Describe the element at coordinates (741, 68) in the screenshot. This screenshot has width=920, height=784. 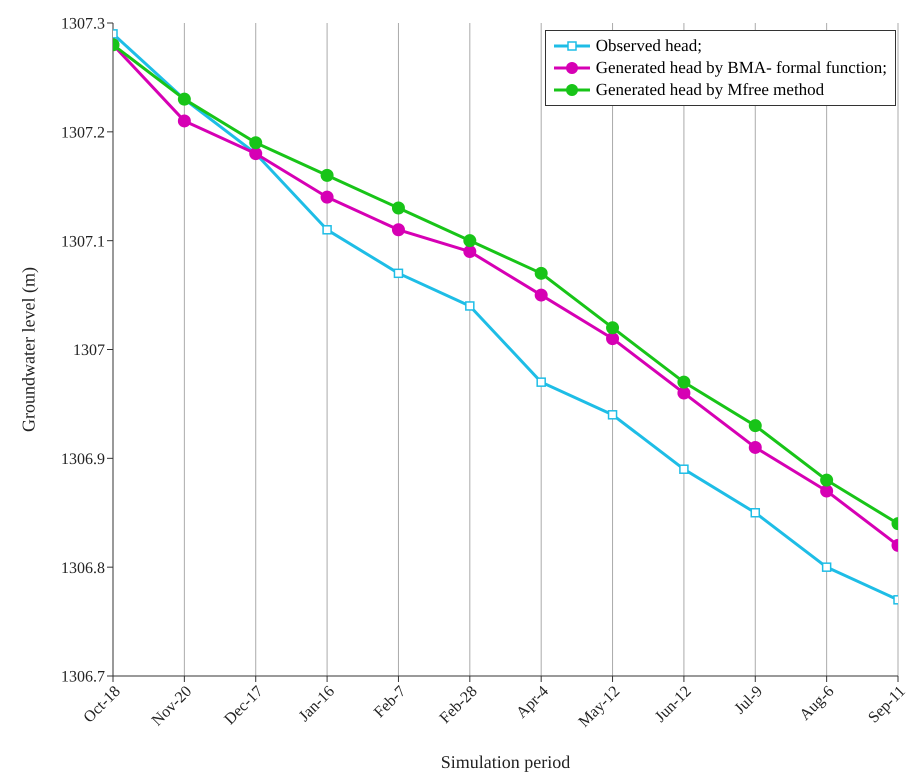
I see `legend-label: Generated head by BMA- formal function;` at that location.